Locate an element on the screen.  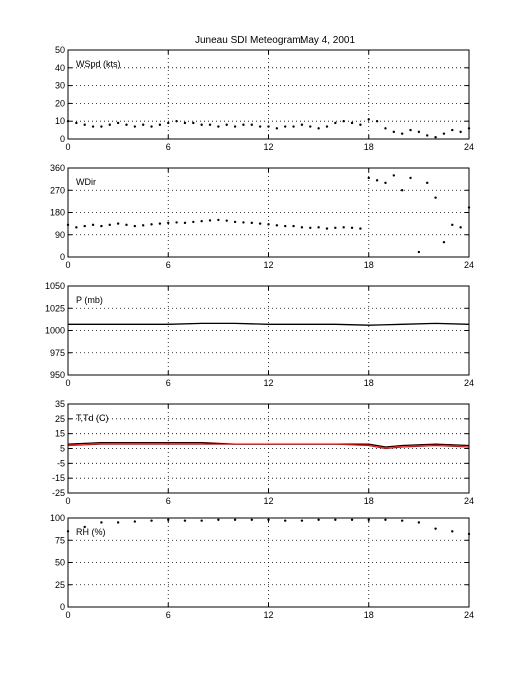
y-tick-label: 50 is located at coordinates (60, 50).